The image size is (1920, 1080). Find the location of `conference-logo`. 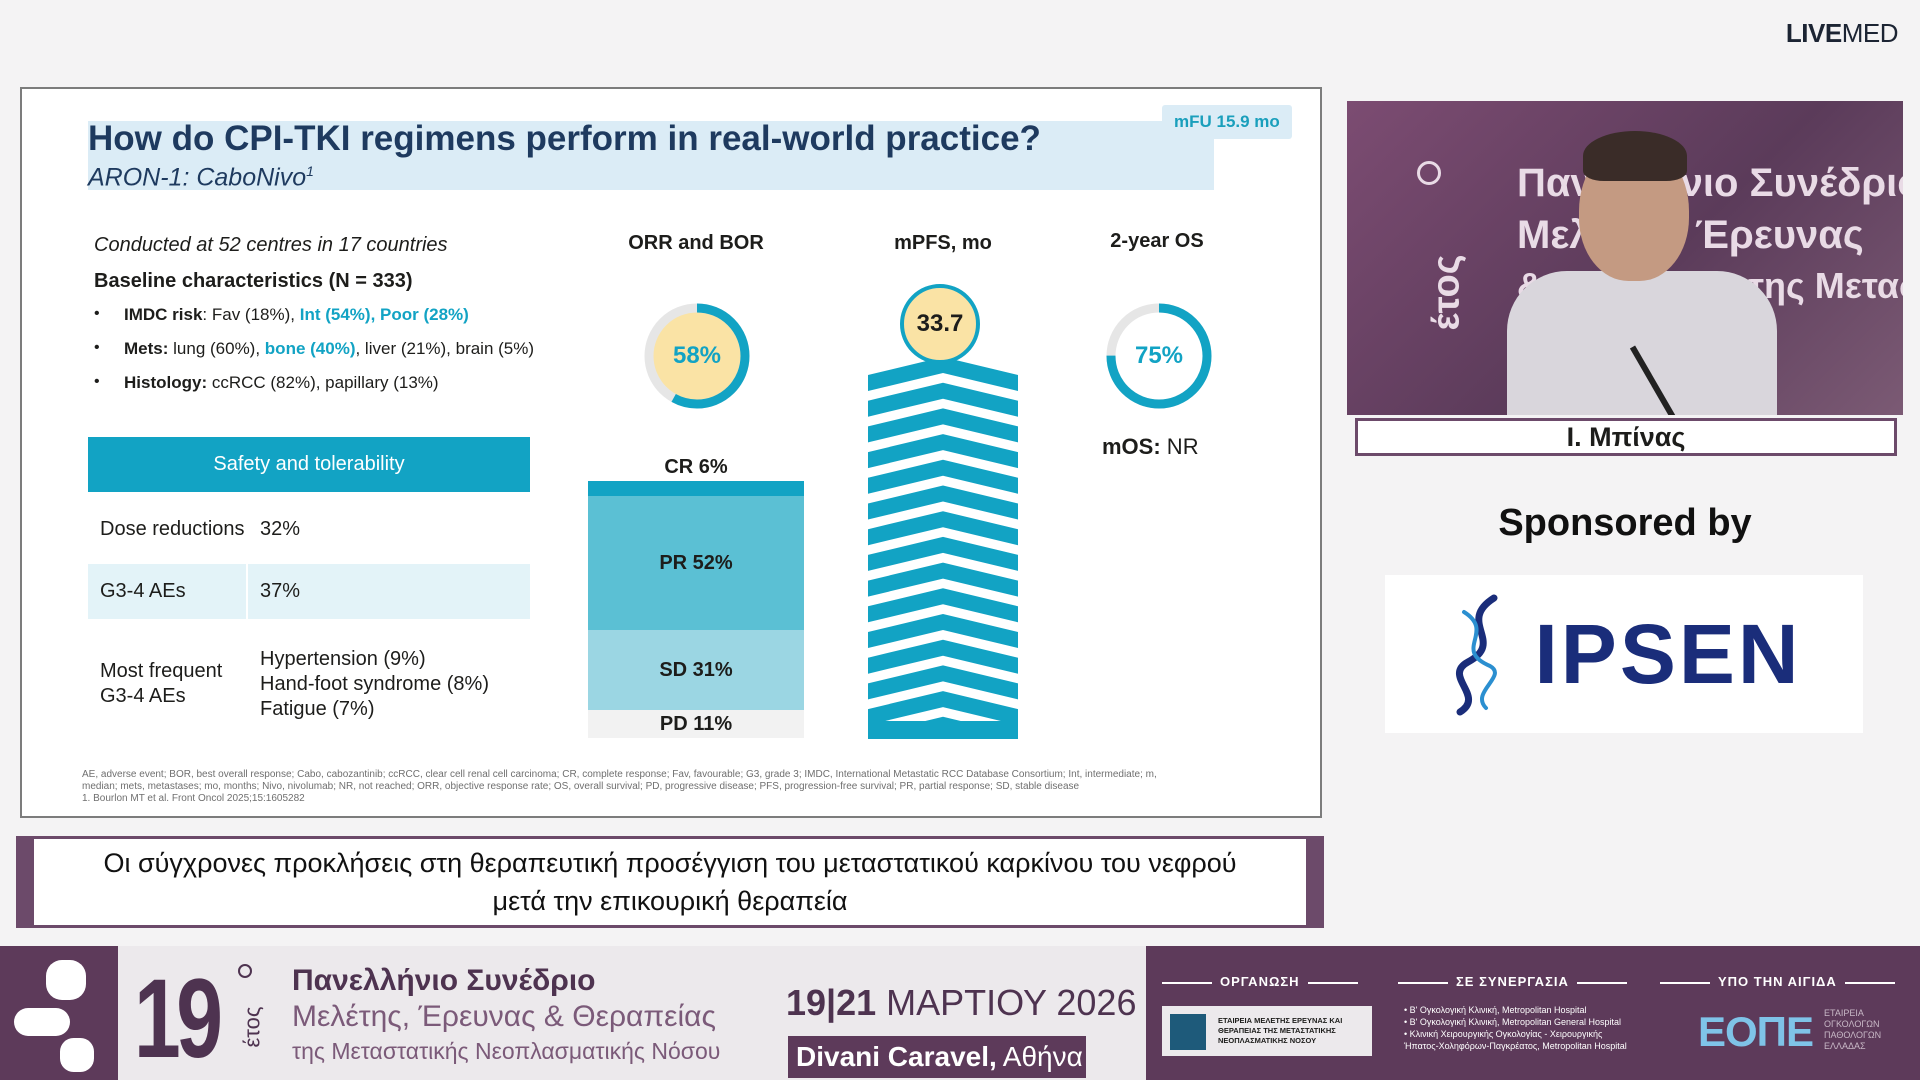

conference-logo is located at coordinates (59, 1013).